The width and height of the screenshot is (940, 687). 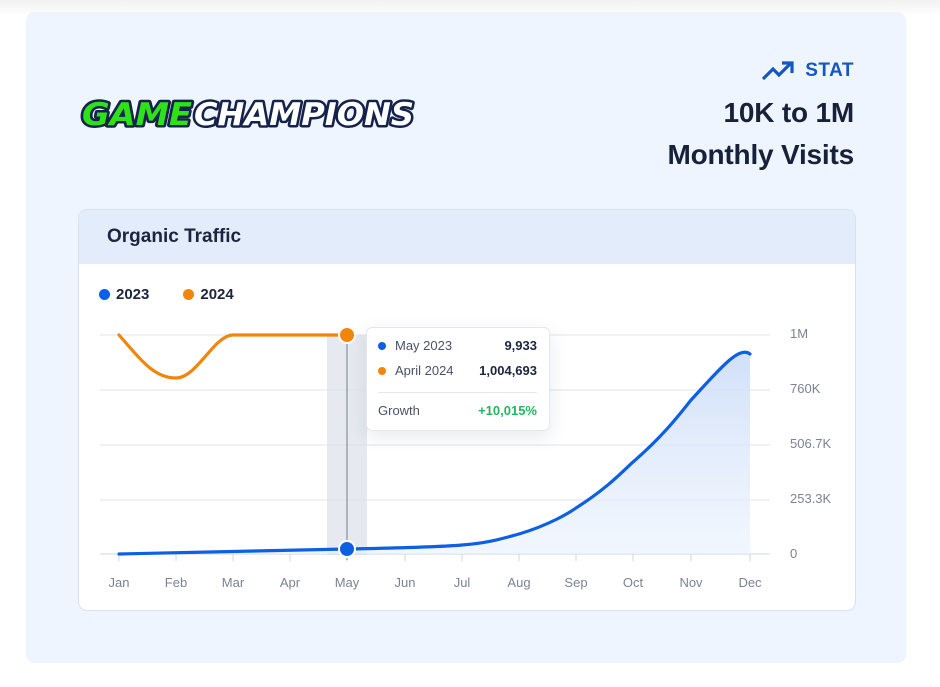 I want to click on x-tick-label: Apr, so click(x=290, y=582).